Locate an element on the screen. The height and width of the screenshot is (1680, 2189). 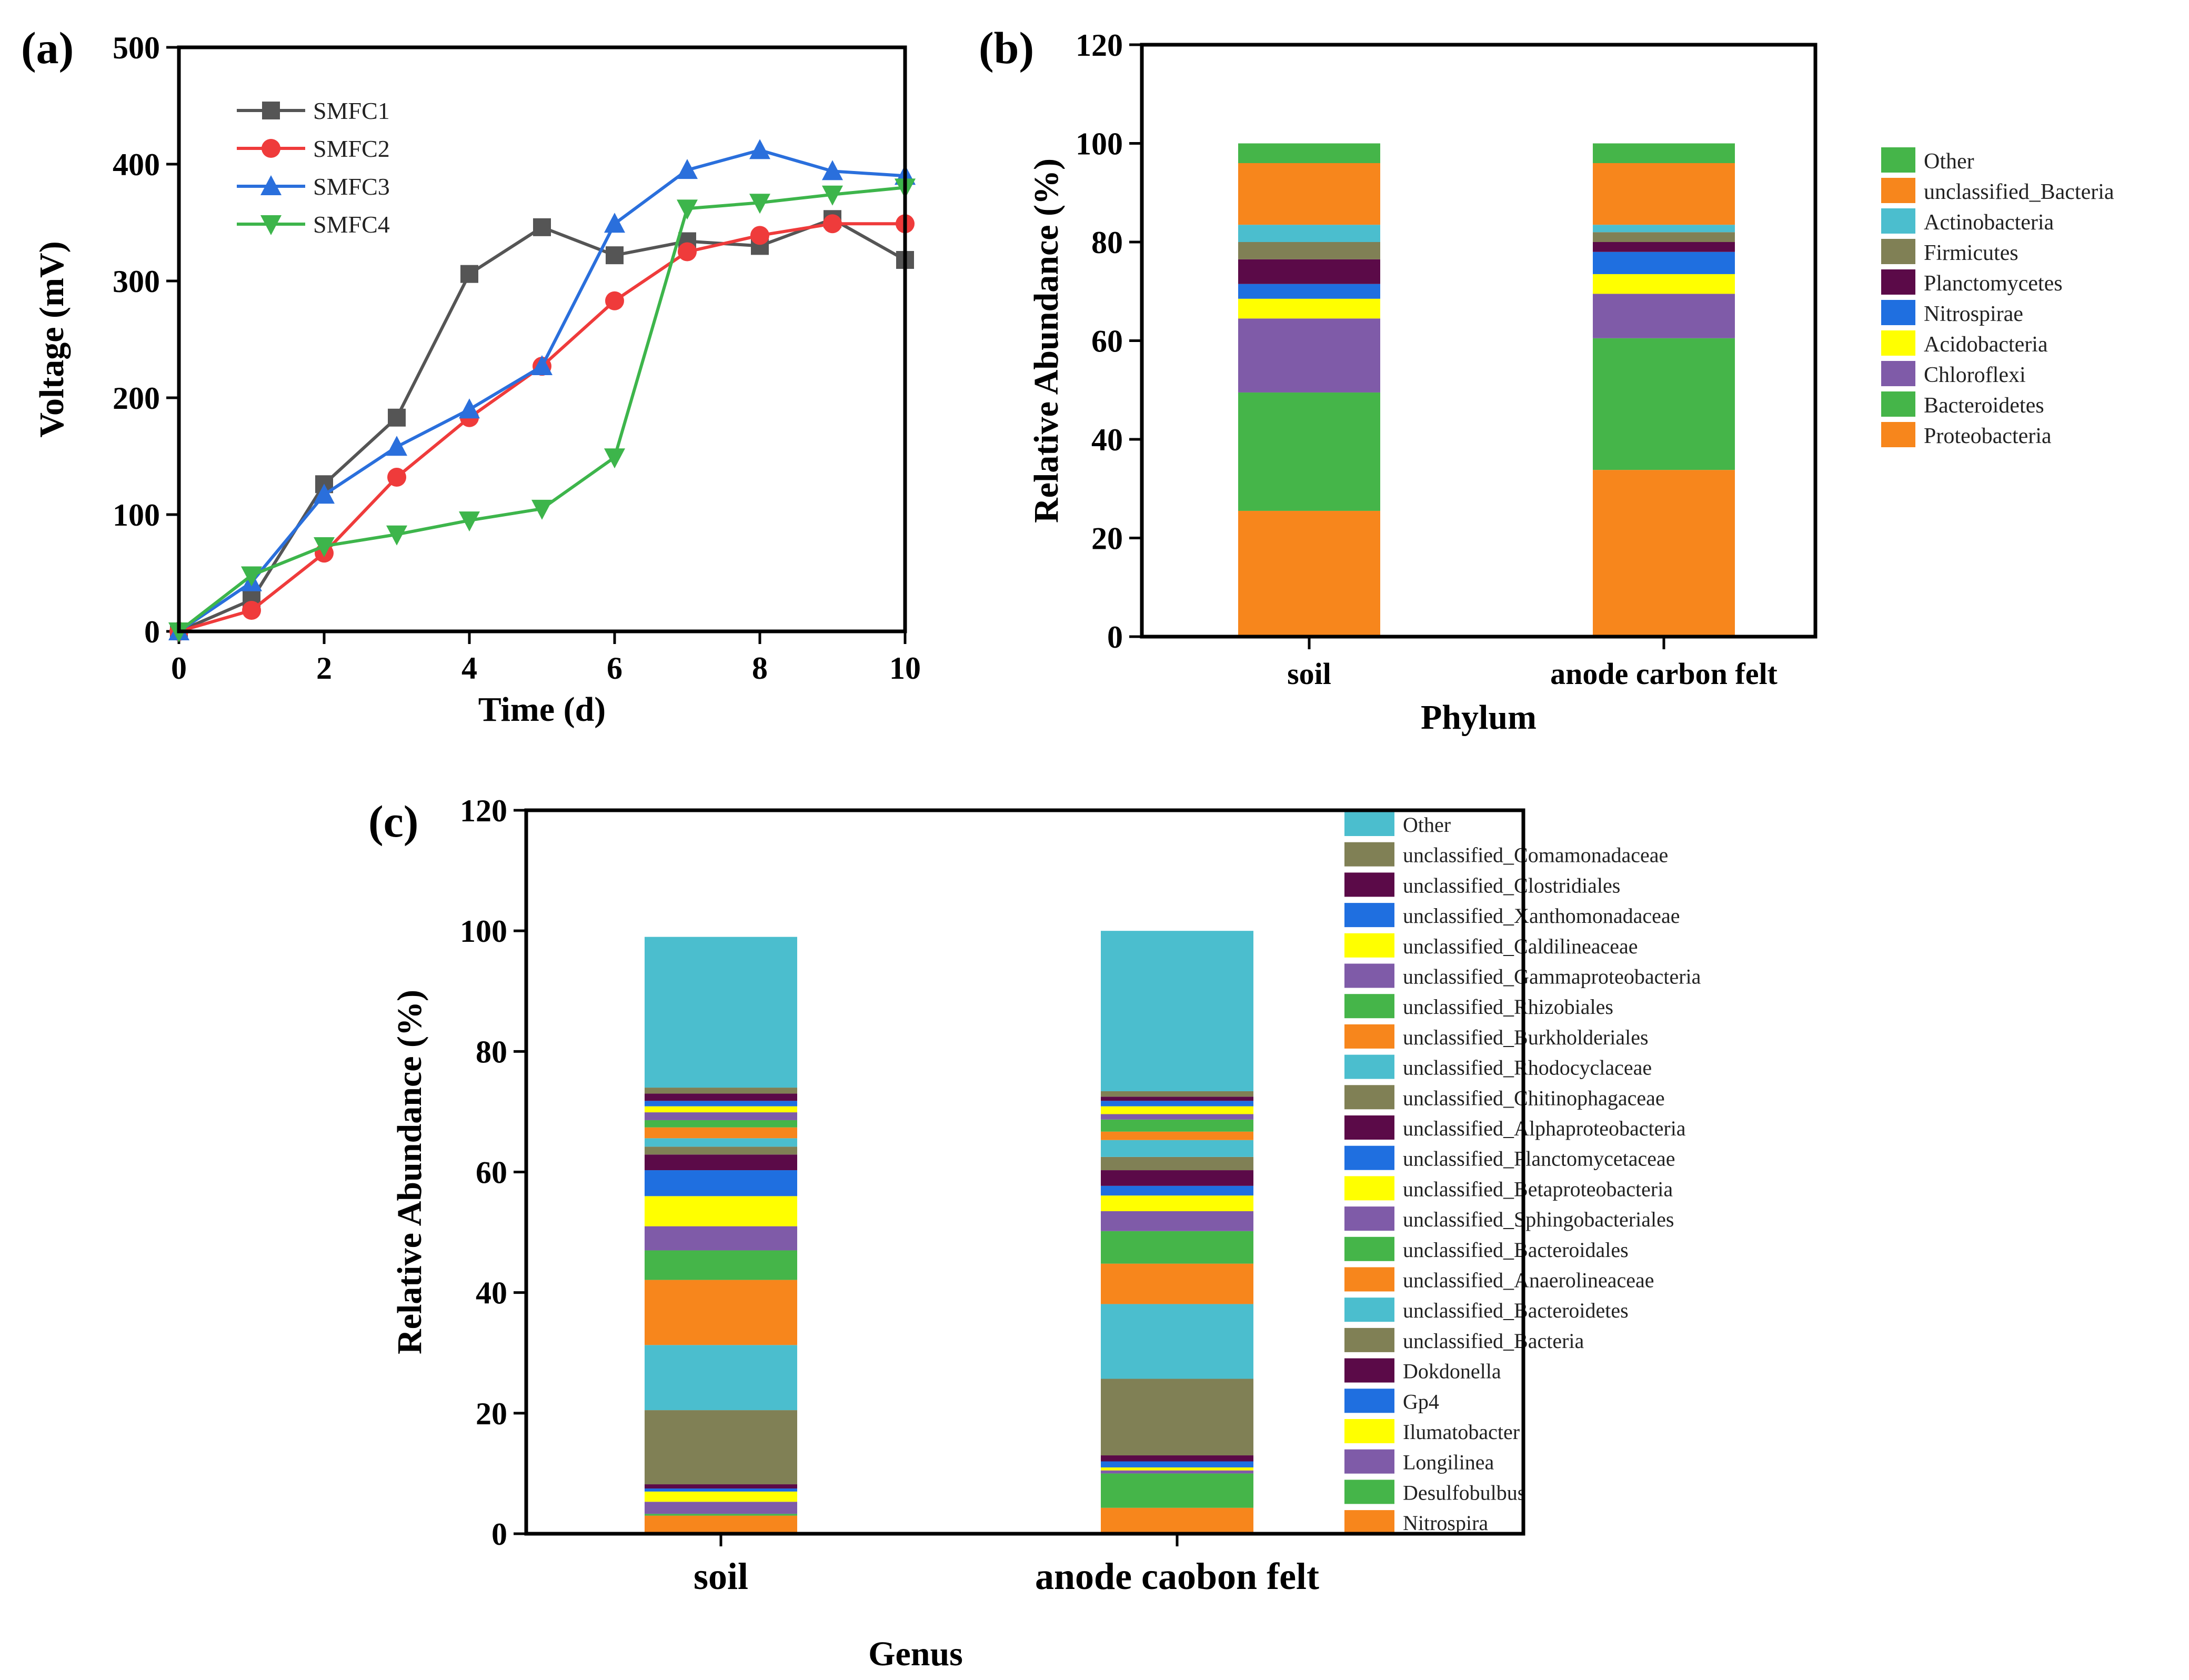
panel-a-label: (a) is located at coordinates (47, 48).